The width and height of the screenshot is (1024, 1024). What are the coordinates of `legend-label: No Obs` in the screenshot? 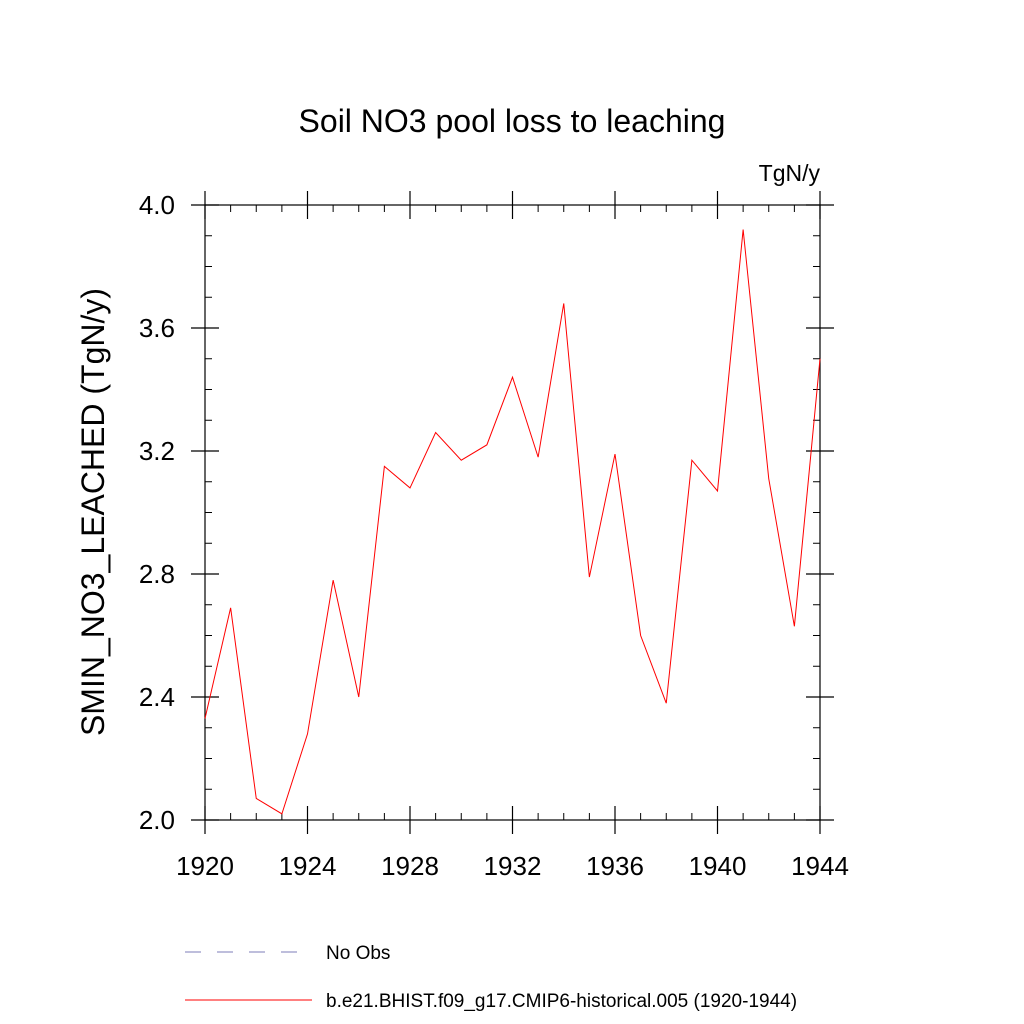 It's located at (358, 953).